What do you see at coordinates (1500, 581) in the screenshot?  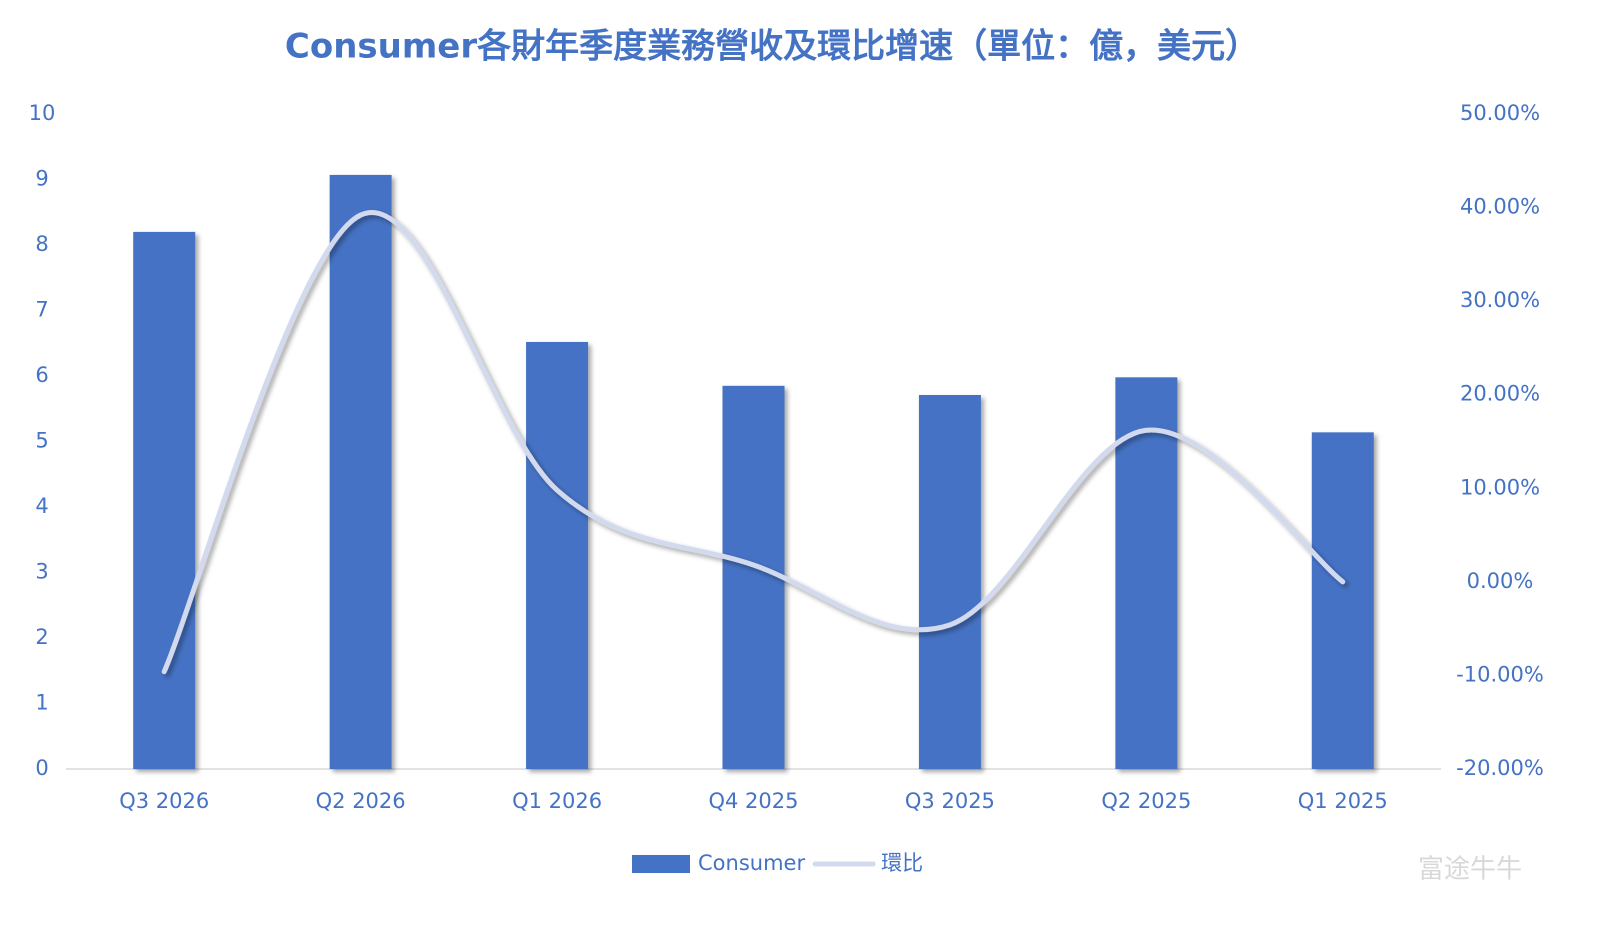 I see `y2-tick-label: 0.00%` at bounding box center [1500, 581].